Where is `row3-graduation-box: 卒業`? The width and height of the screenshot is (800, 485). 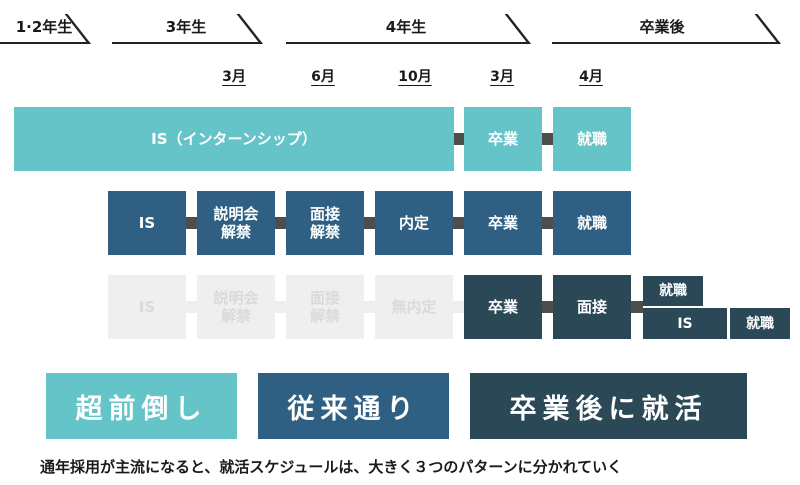
row3-graduation-box: 卒業 is located at coordinates (503, 307).